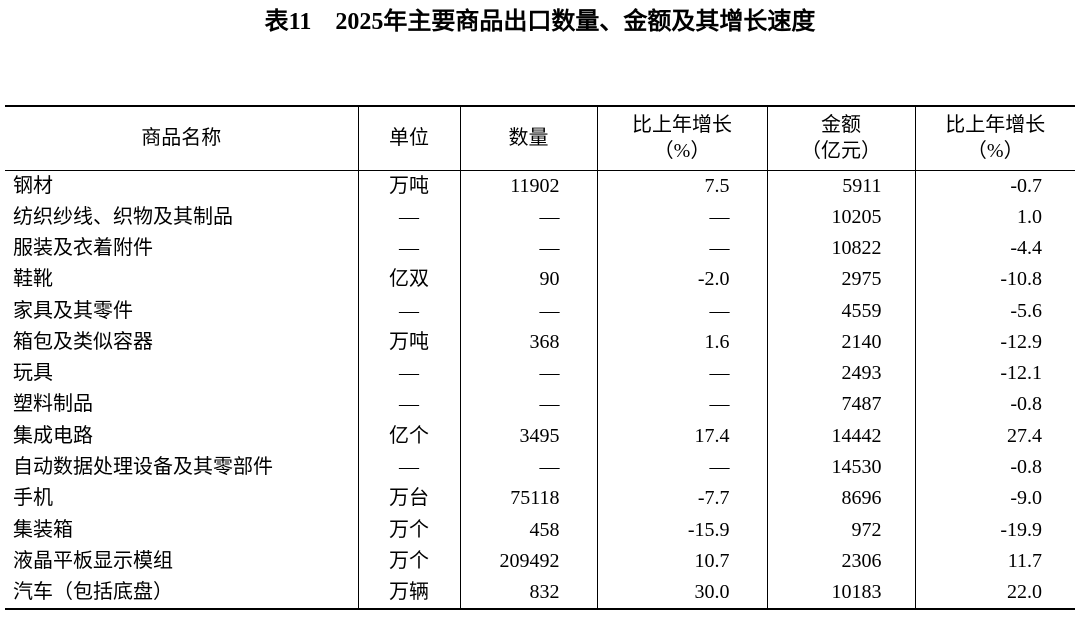  I want to click on table-cell: 368, so click(528, 342).